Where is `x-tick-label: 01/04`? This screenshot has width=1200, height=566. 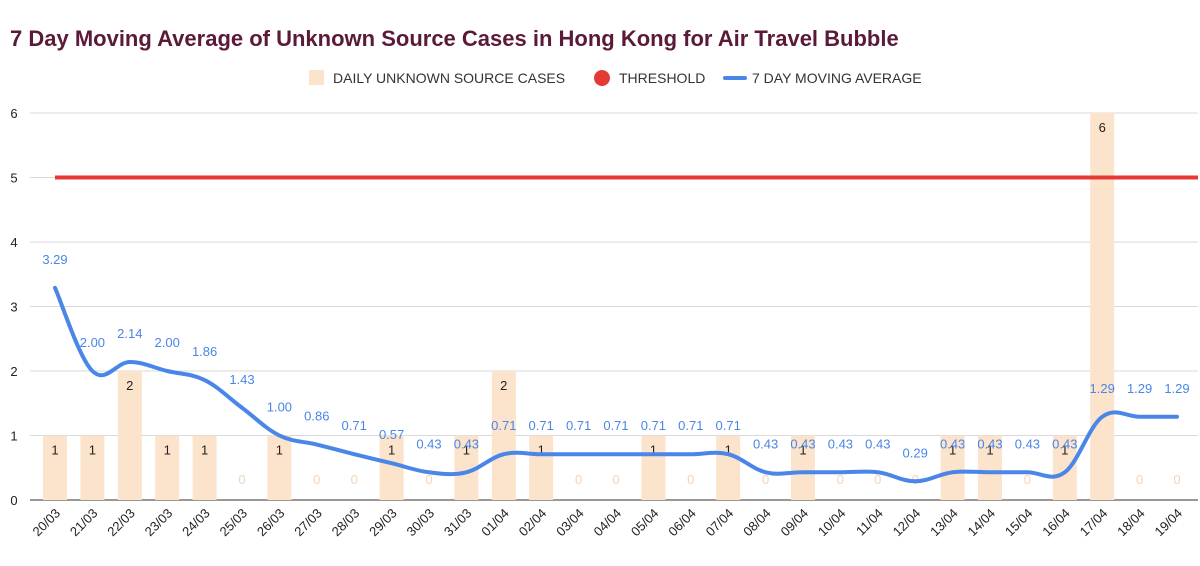
x-tick-label: 01/04 is located at coordinates (495, 523).